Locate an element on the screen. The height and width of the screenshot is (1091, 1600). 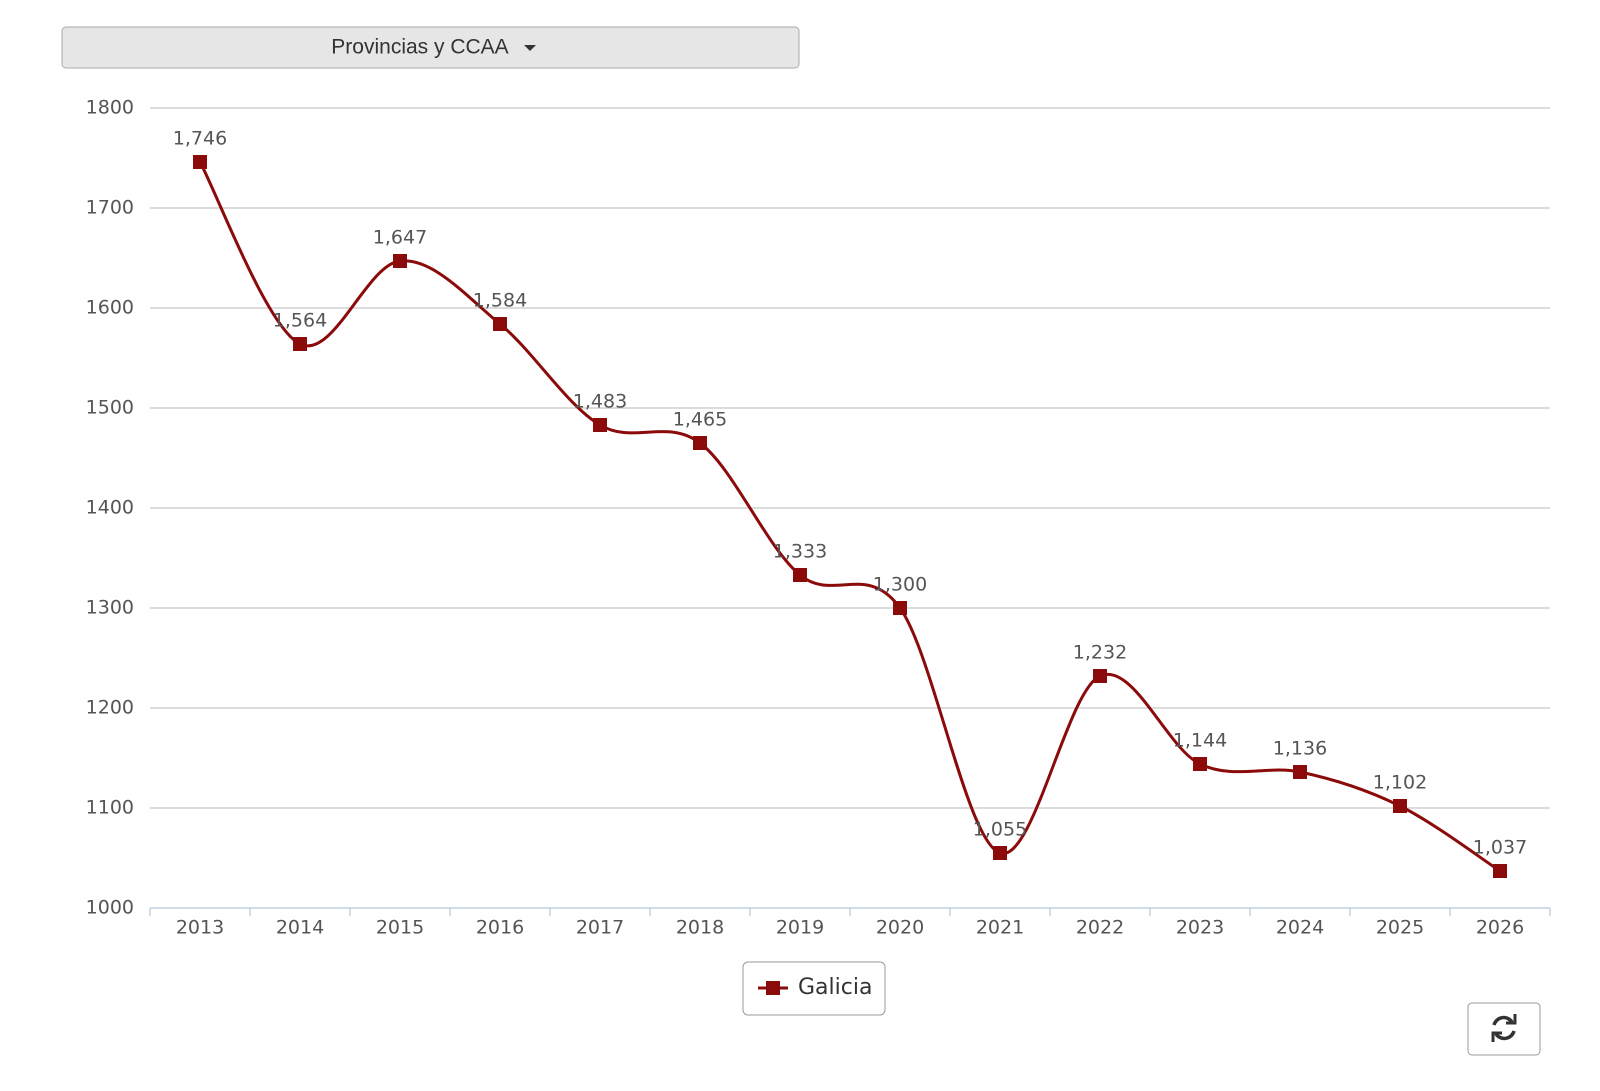
legend-label: Galicia is located at coordinates (835, 987).